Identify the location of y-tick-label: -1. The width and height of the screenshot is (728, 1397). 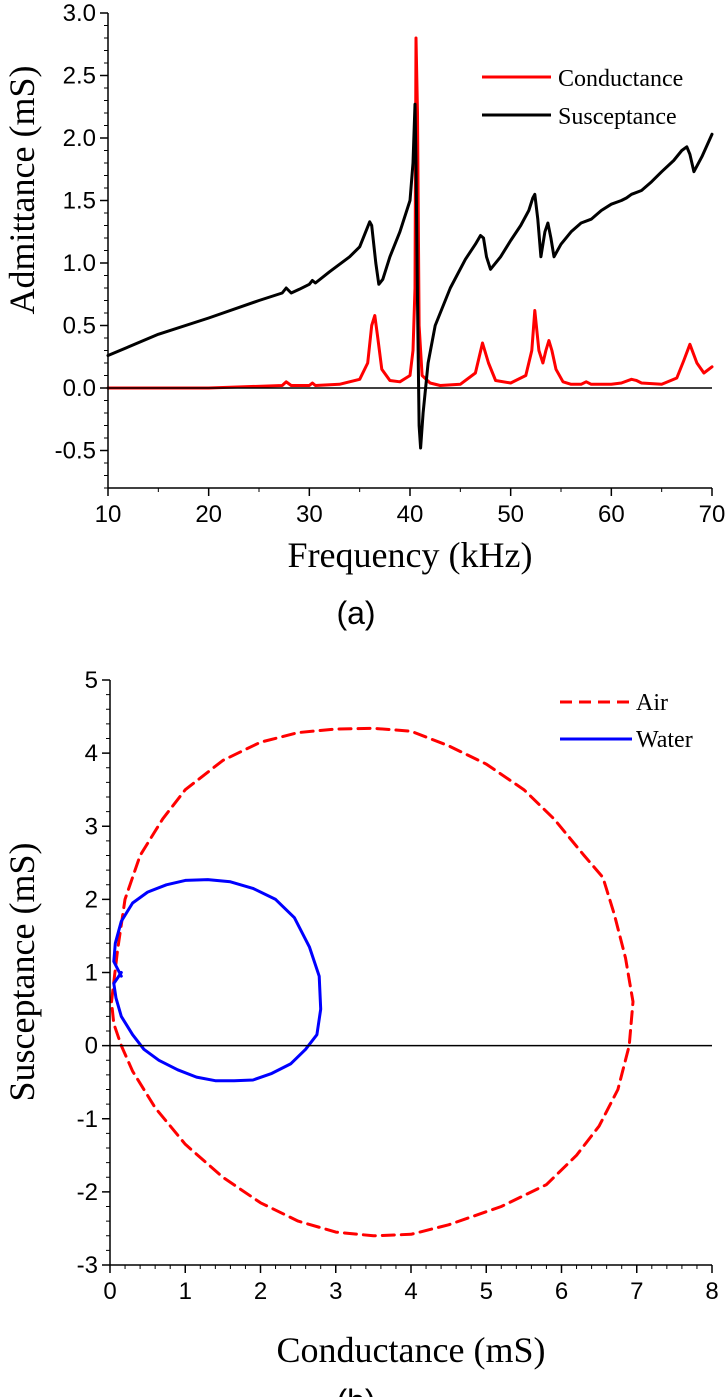
(87, 1119).